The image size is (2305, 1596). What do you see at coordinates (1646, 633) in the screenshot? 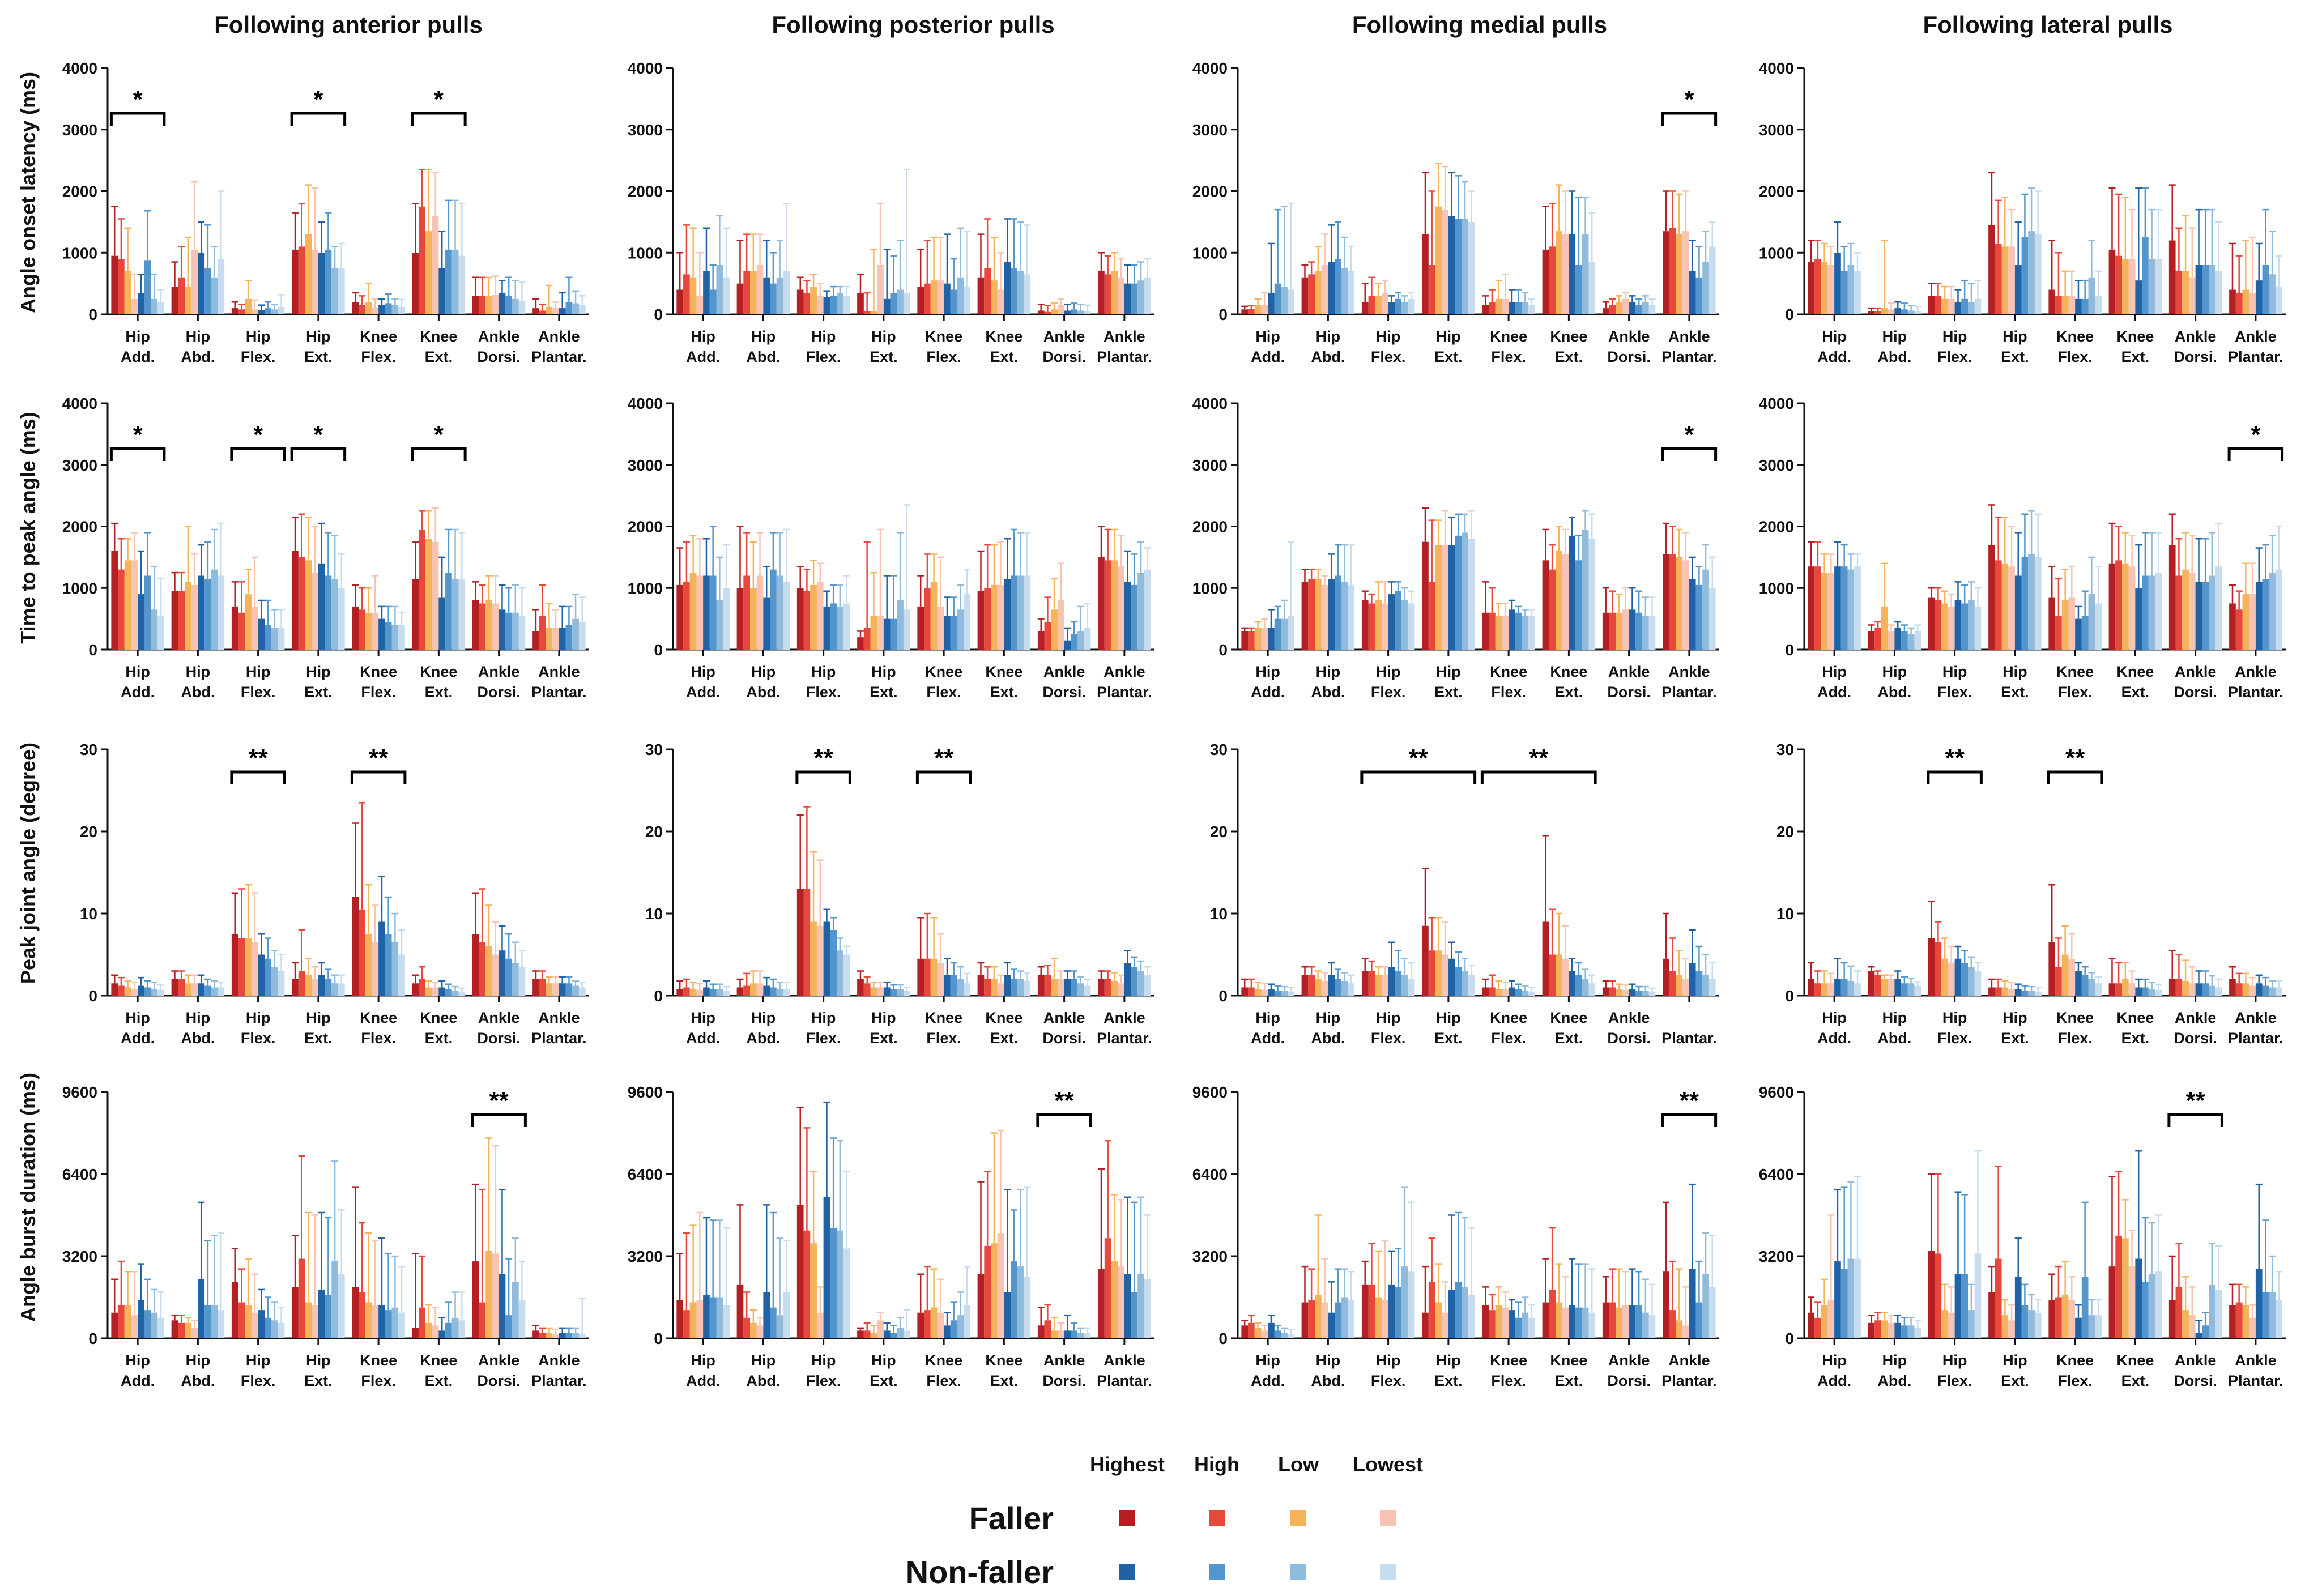
I see `bar-ankle-dorsi-nonfaller-low` at bounding box center [1646, 633].